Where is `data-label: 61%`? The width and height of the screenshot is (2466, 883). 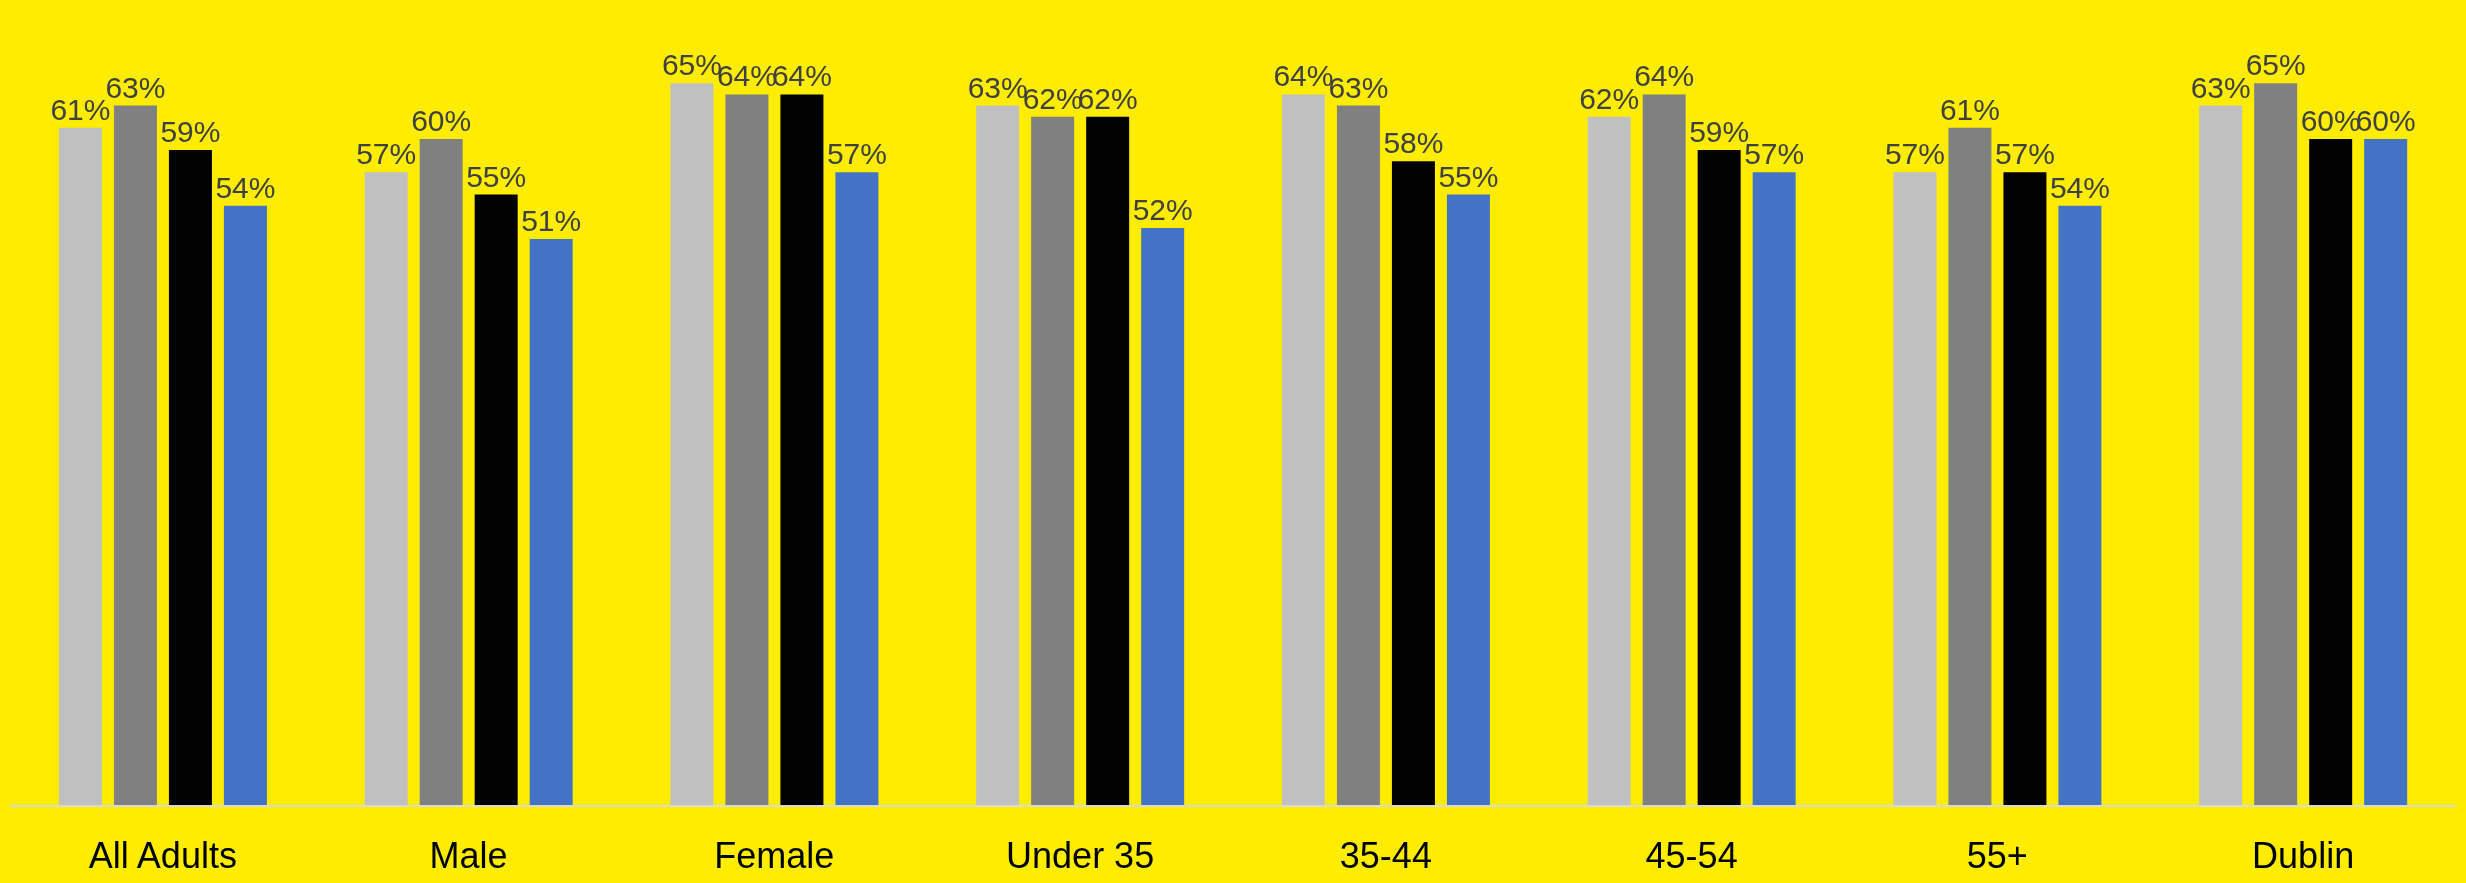 data-label: 61% is located at coordinates (1969, 109).